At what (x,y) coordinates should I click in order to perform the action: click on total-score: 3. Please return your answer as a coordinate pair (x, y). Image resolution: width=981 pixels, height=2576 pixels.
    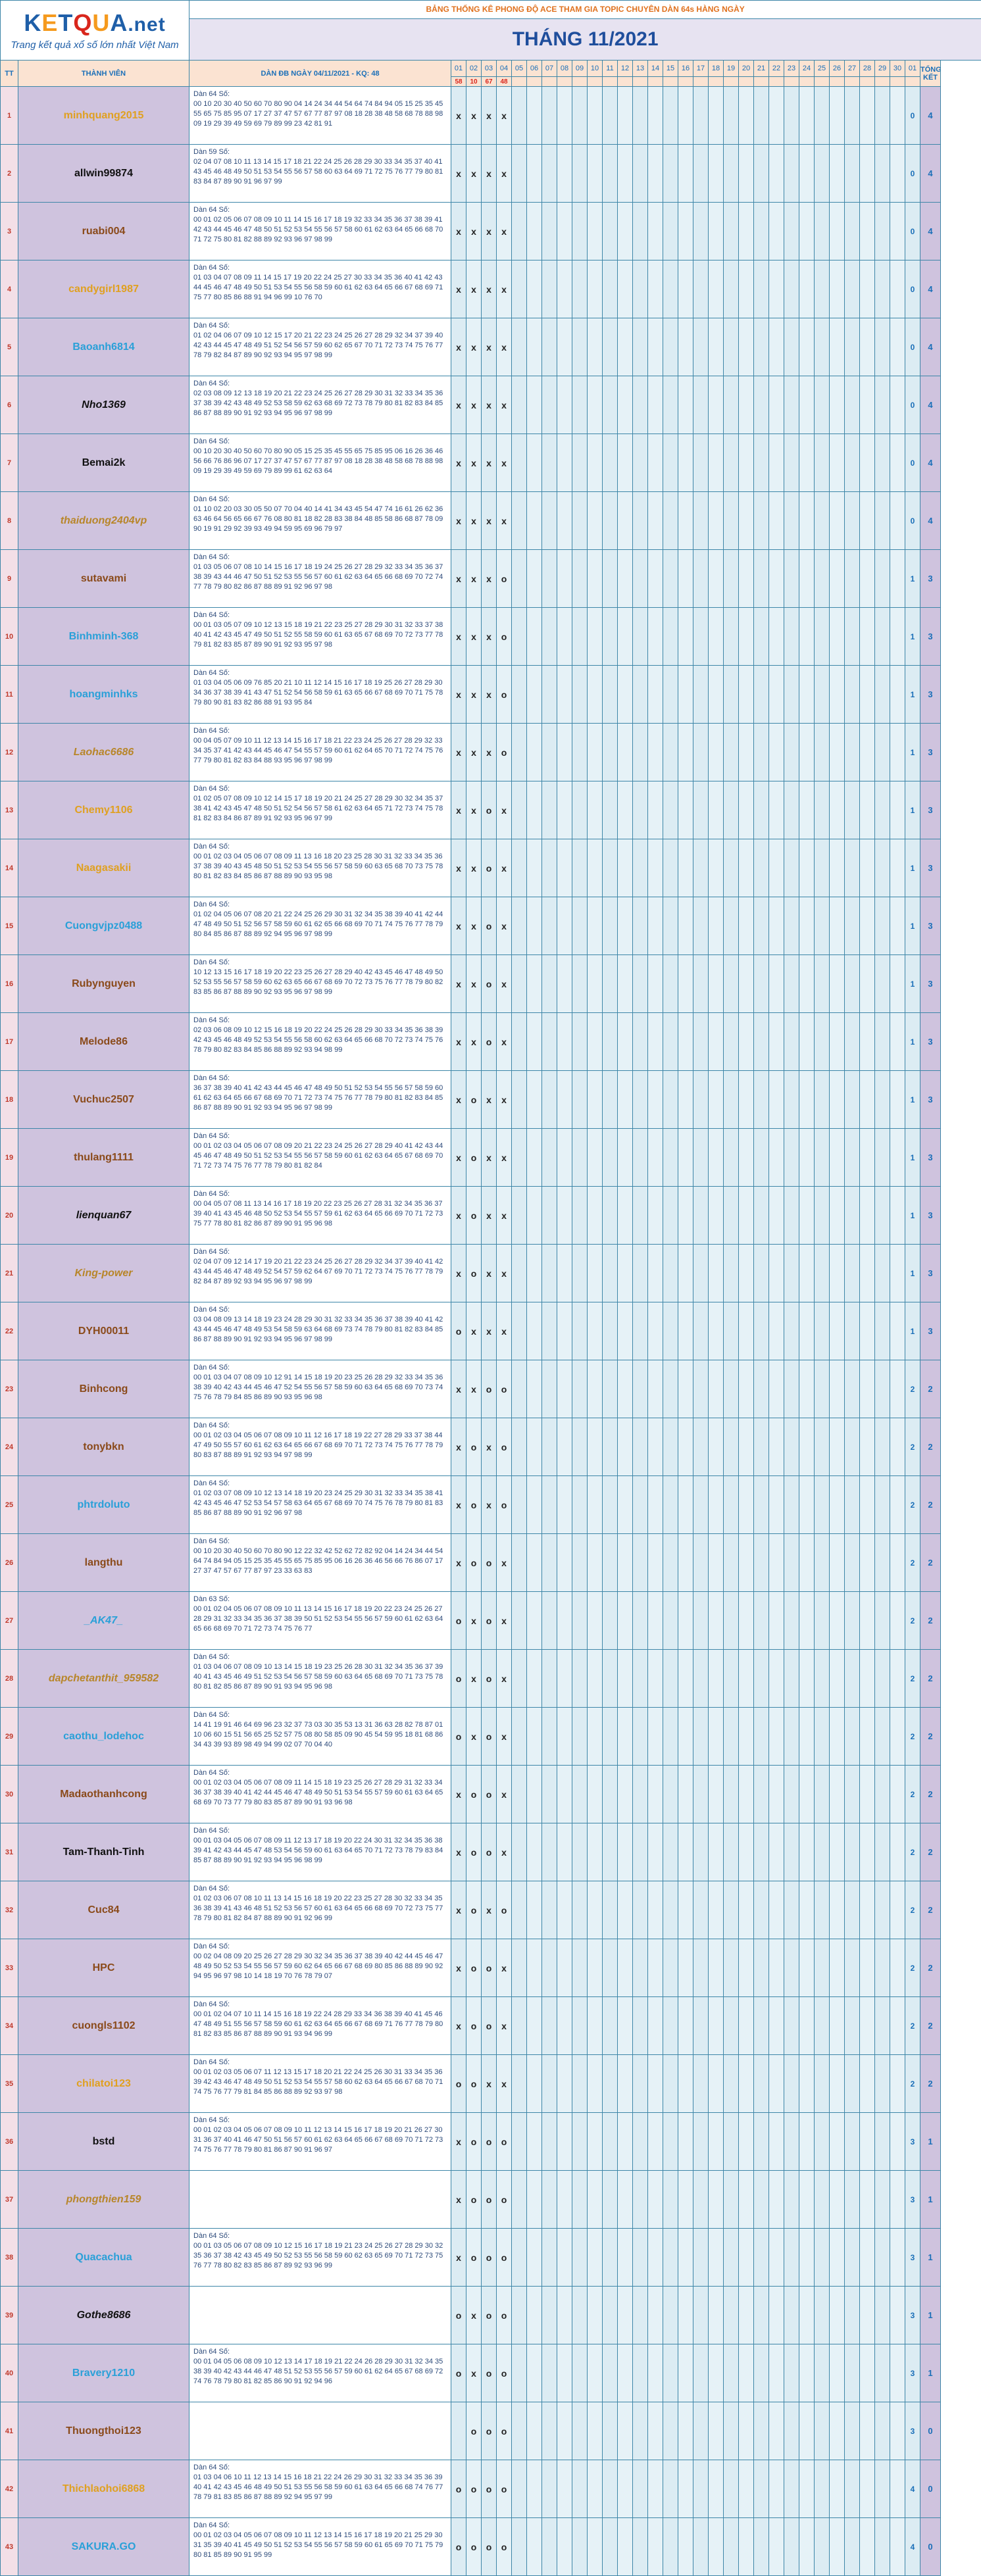
    Looking at the image, I should click on (930, 752).